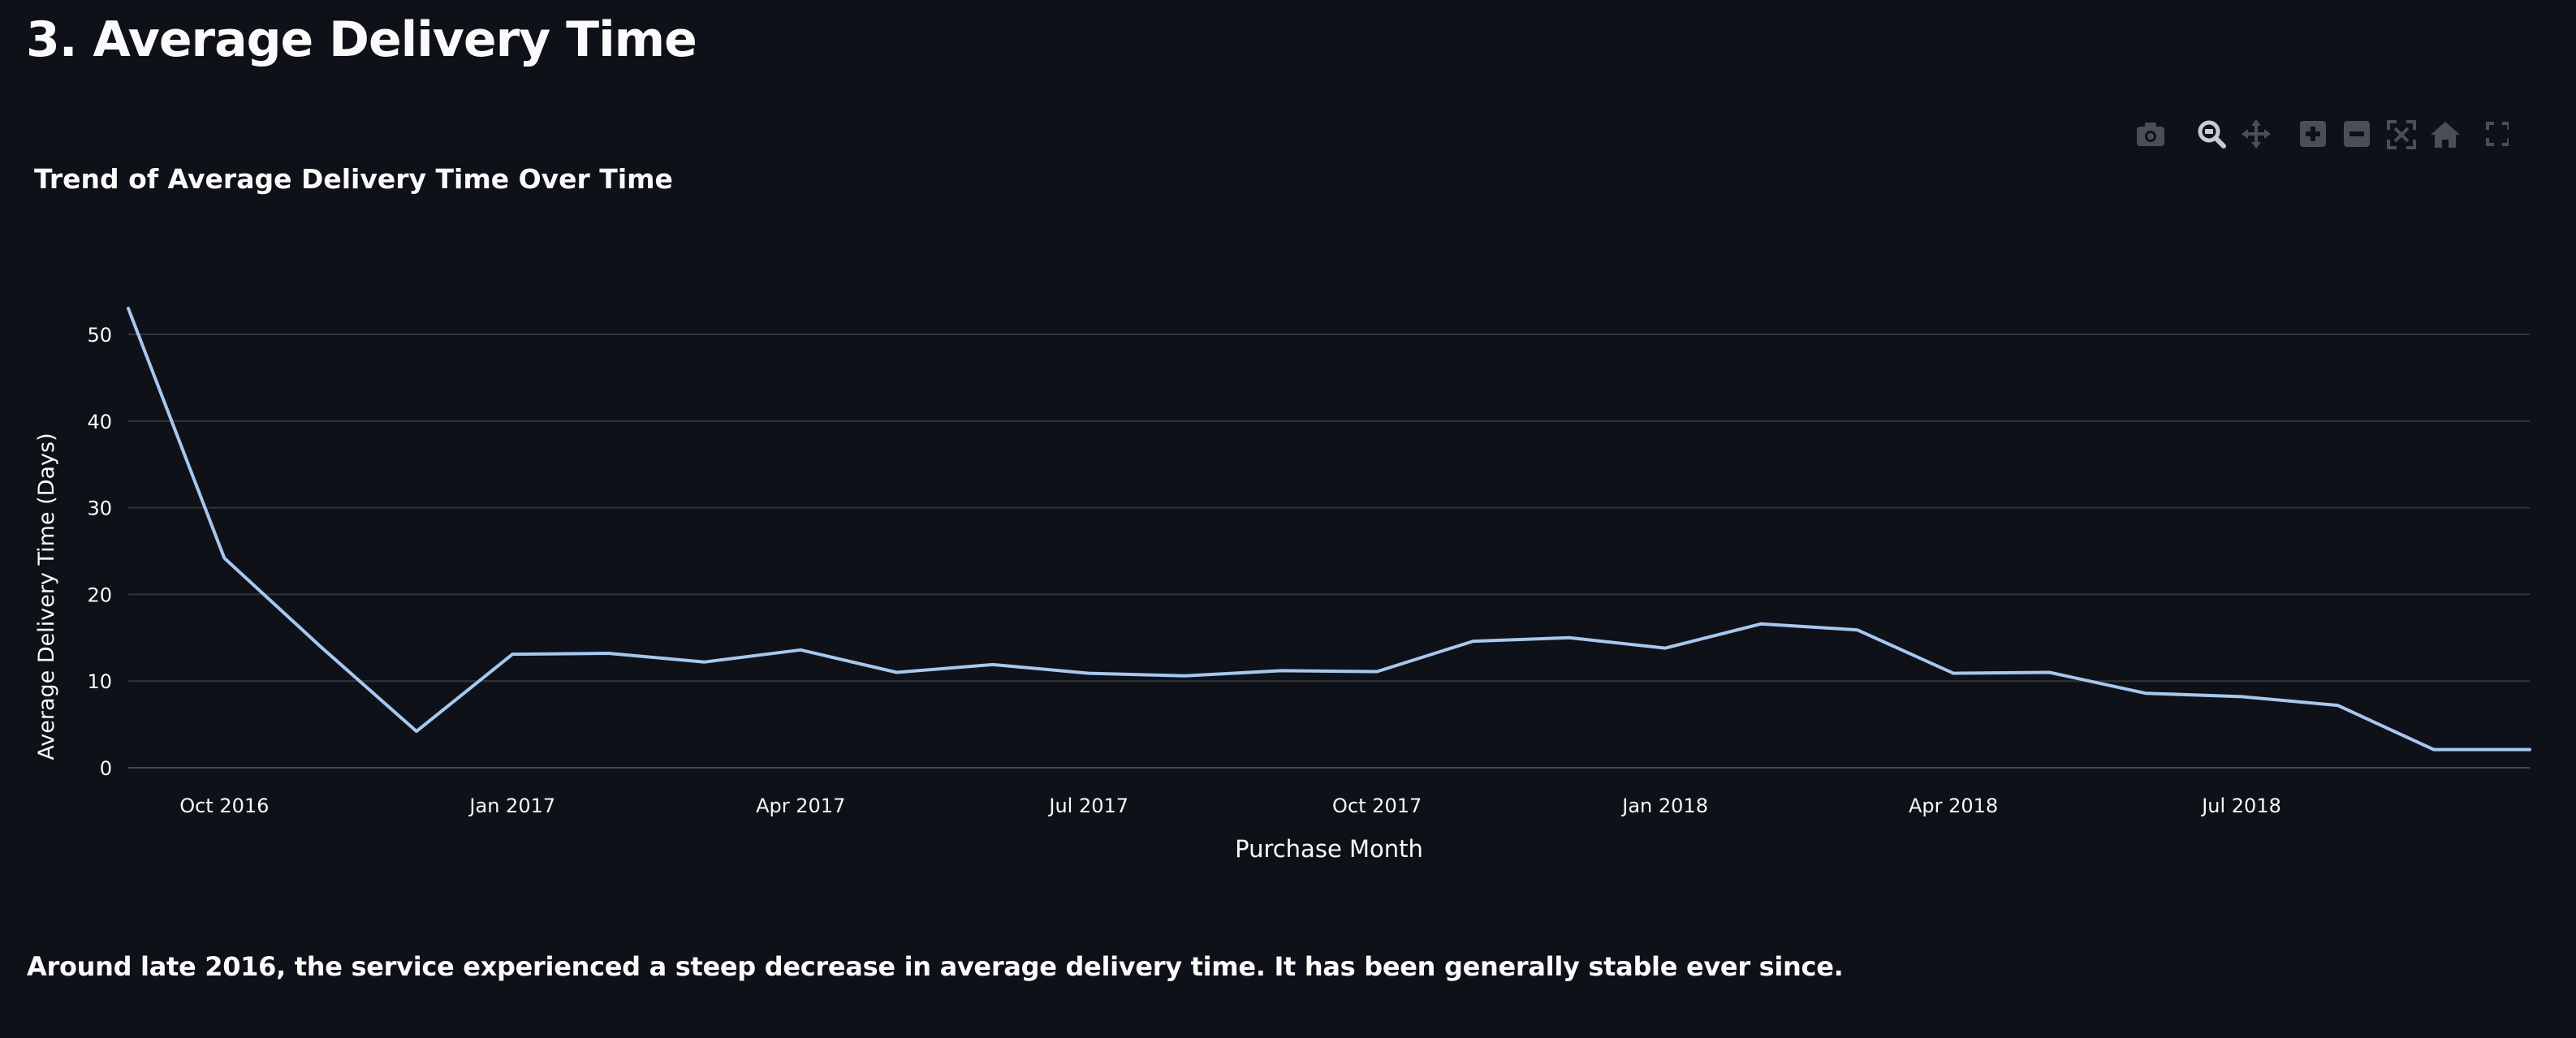  Describe the element at coordinates (2212, 134) in the screenshot. I see `zoom-icon` at that location.